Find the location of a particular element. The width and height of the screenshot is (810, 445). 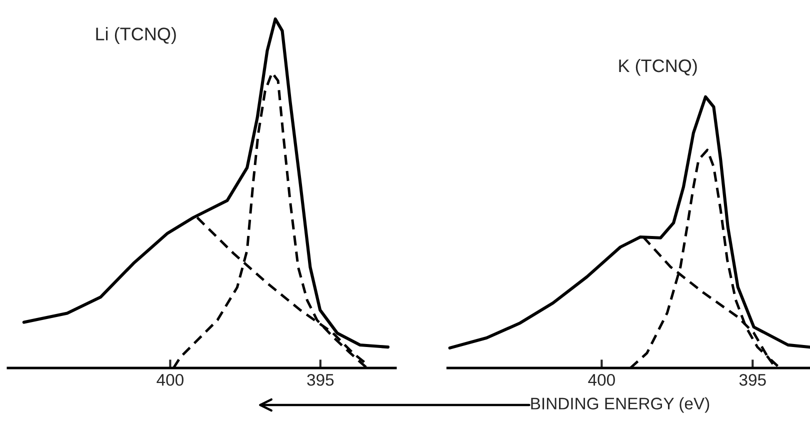

chart-title: Li (TCNQ) is located at coordinates (136, 35).